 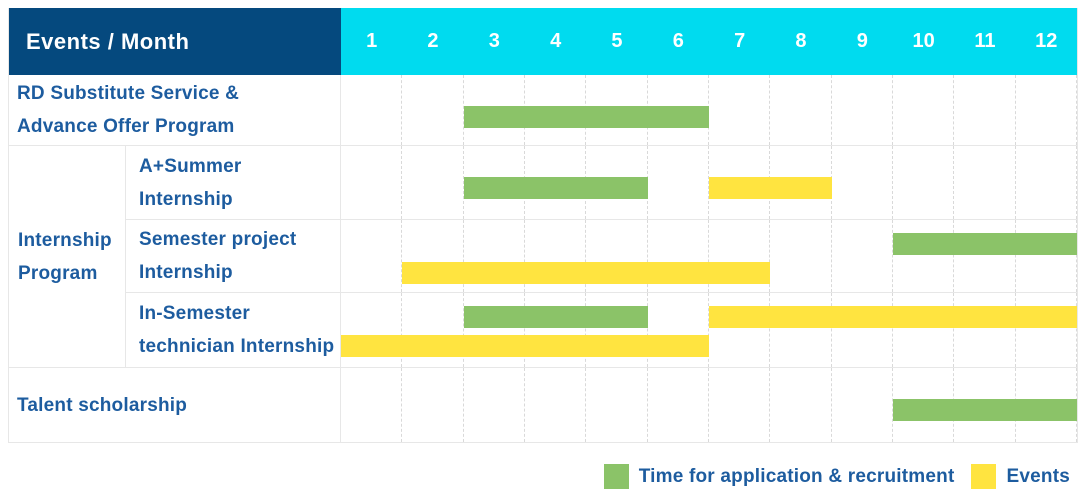 What do you see at coordinates (233, 256) in the screenshot?
I see `row-label-semester-project-internship: Semester project Internship` at bounding box center [233, 256].